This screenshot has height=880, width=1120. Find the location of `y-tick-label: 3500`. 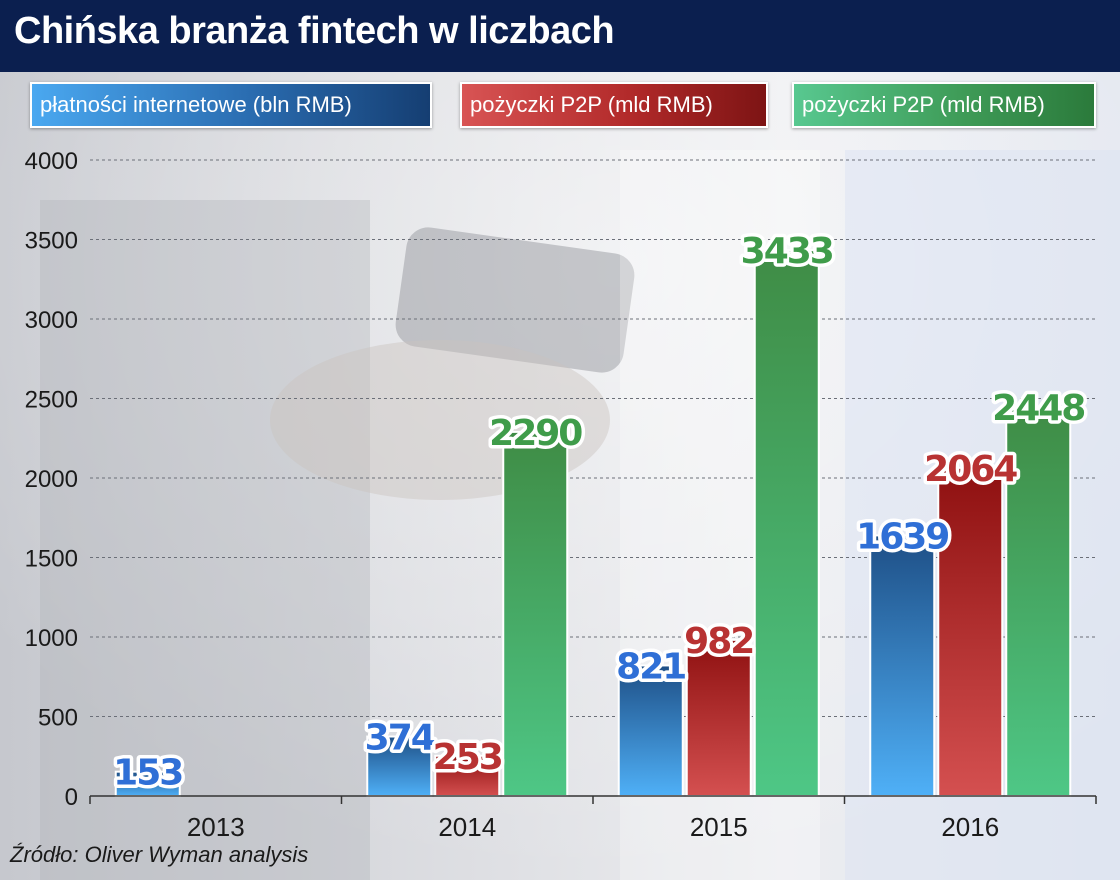

y-tick-label: 3500 is located at coordinates (51, 241).